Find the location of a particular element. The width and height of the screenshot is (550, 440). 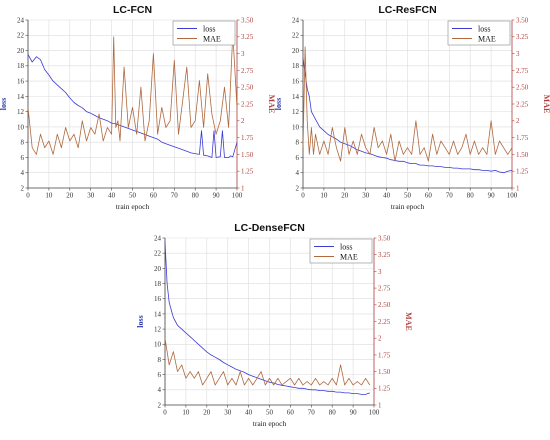

legend-box is located at coordinates (479, 33).